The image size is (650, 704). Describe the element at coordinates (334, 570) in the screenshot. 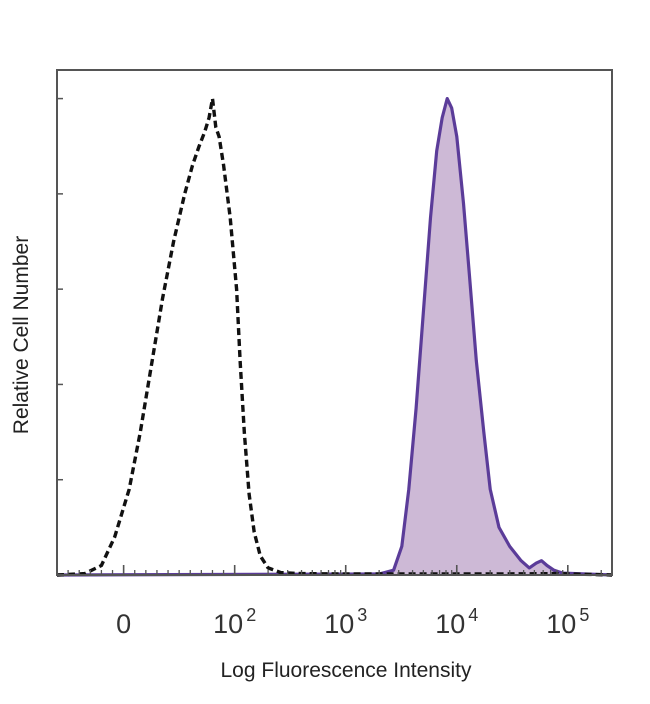

I see `x-axis-ticks` at that location.